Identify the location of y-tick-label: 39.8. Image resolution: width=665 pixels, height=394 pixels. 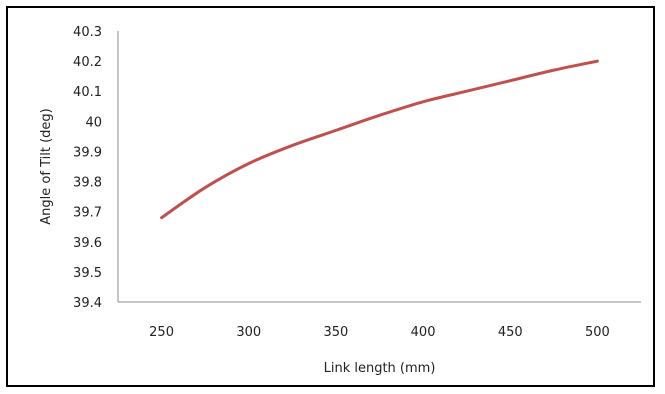
(87, 183).